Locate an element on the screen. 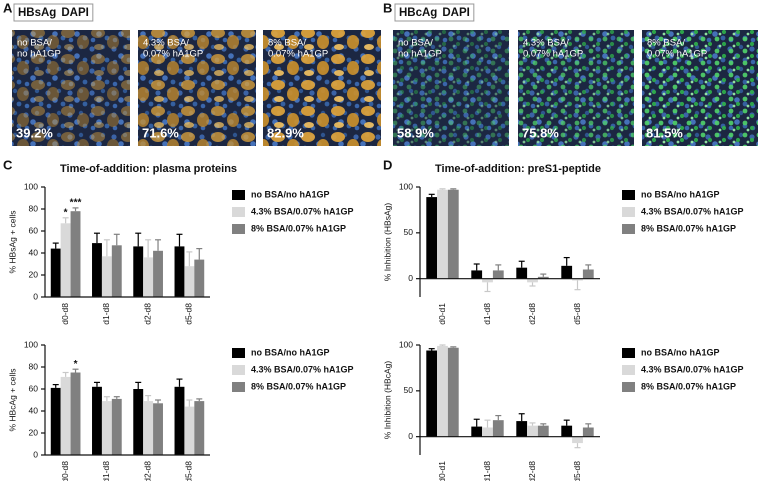 This screenshot has width=760, height=481. y-axis-label: % HBsAg + cells is located at coordinates (12, 241).